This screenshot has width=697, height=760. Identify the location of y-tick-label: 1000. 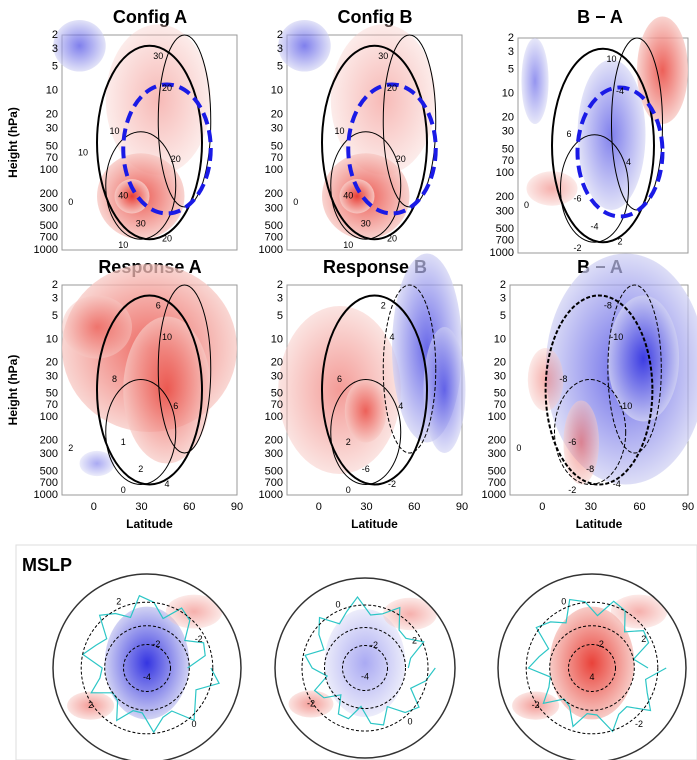
(494, 495).